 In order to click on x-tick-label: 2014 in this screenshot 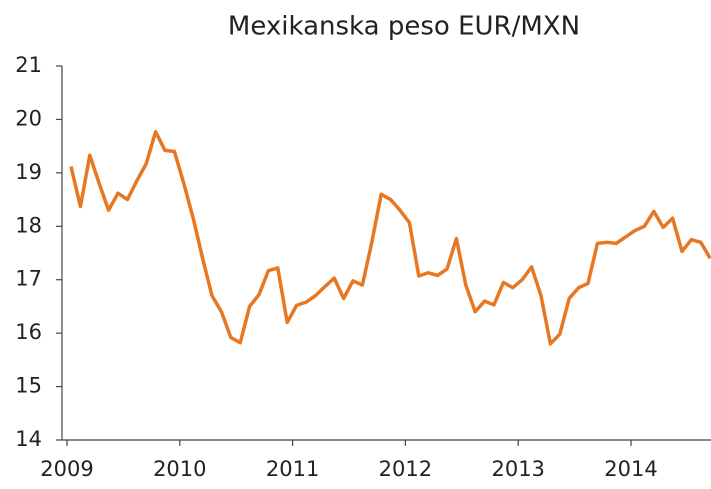, I will do `click(630, 469)`.